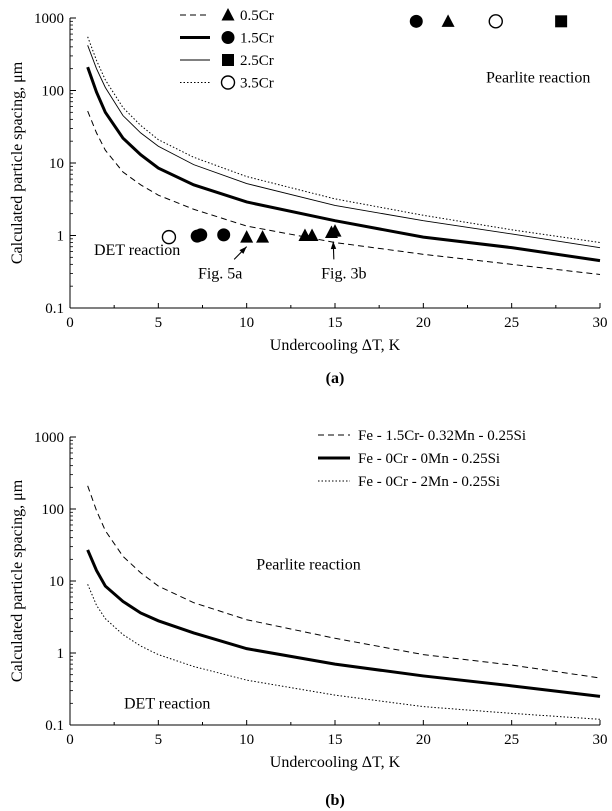 This screenshot has height=811, width=612. What do you see at coordinates (442, 436) in the screenshot?
I see `legend-label-1: Fe - 1.5Cr- 0.32Mn - 0.25Si` at bounding box center [442, 436].